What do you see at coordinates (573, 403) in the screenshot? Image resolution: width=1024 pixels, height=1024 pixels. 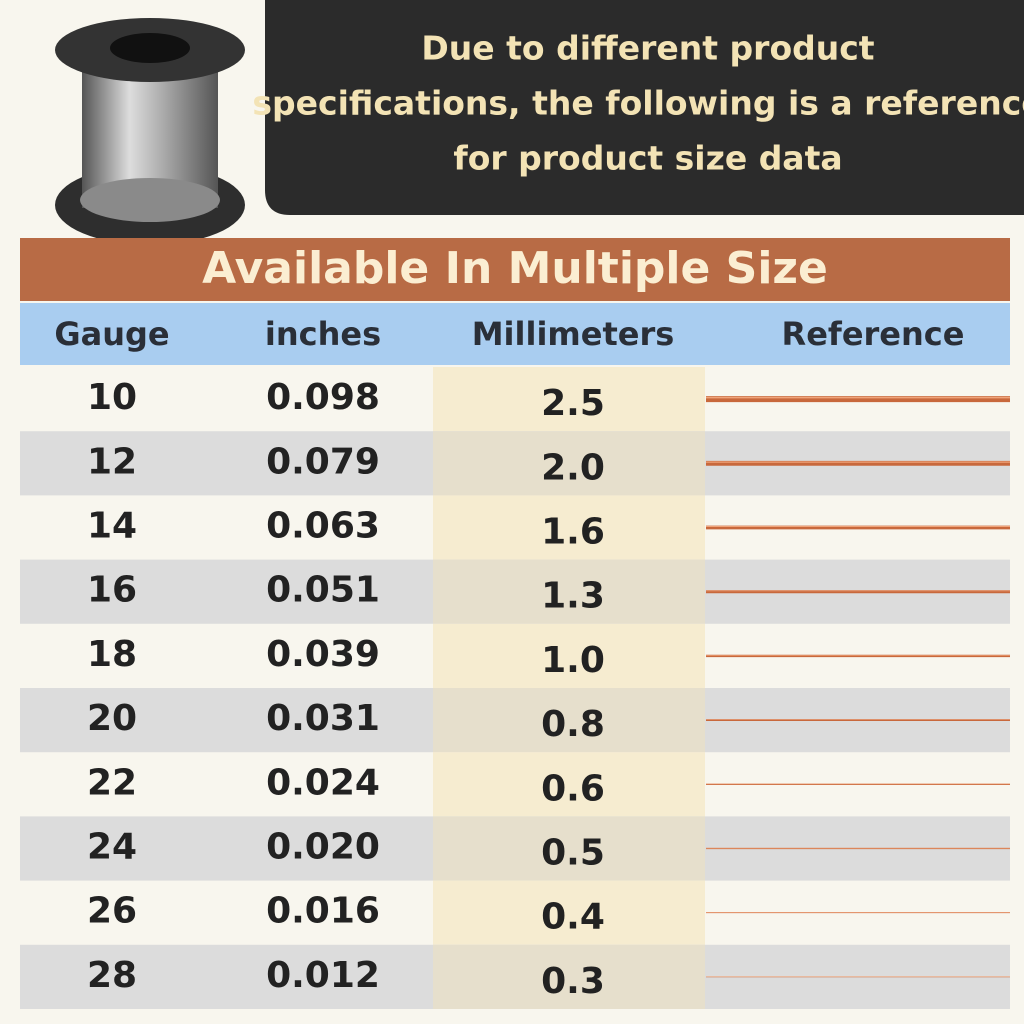 I see `cell: 2.5` at bounding box center [573, 403].